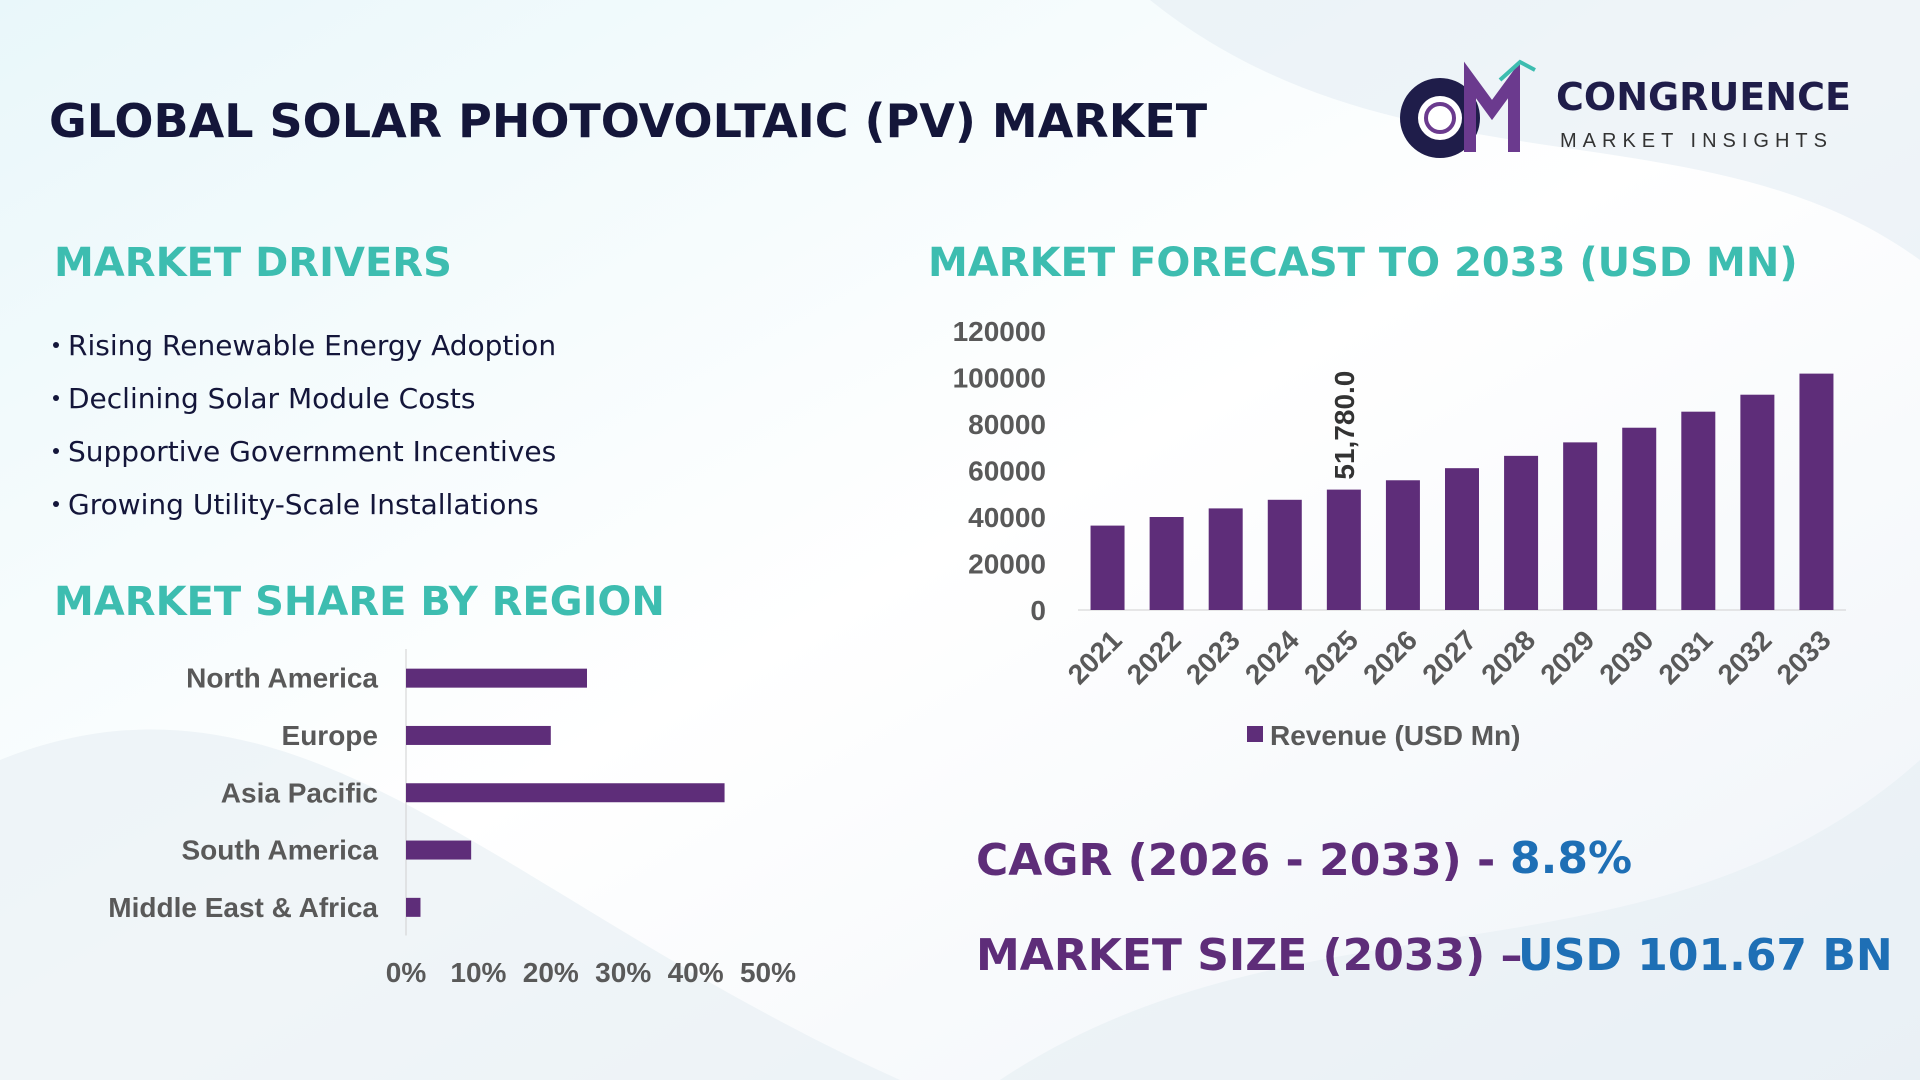 Image resolution: width=1920 pixels, height=1080 pixels. I want to click on x-tick-label: 40%, so click(696, 972).